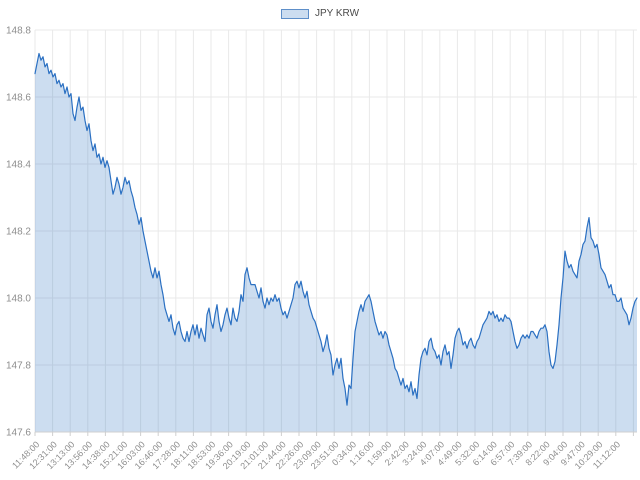  What do you see at coordinates (18, 165) in the screenshot?
I see `y-tick-label: 148.4` at bounding box center [18, 165].